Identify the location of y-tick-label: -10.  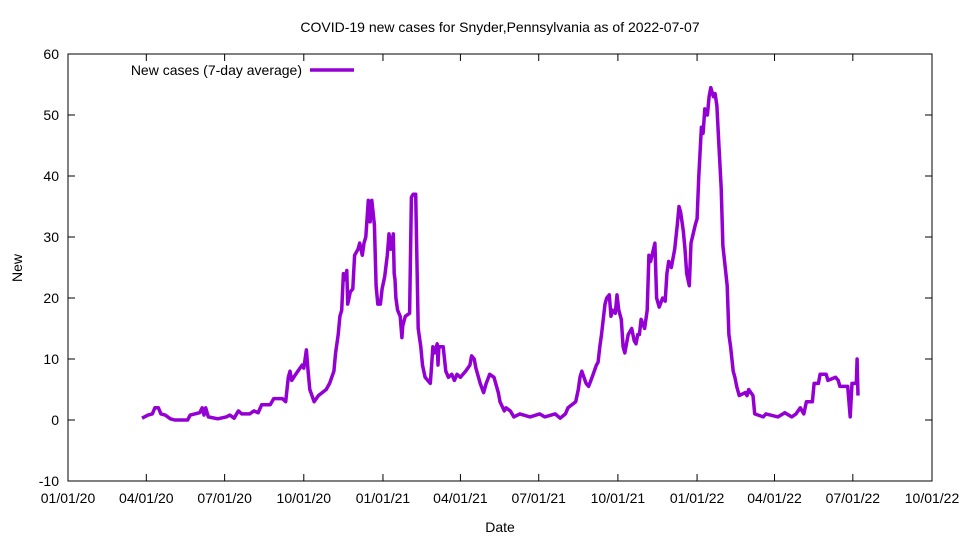
(49, 481).